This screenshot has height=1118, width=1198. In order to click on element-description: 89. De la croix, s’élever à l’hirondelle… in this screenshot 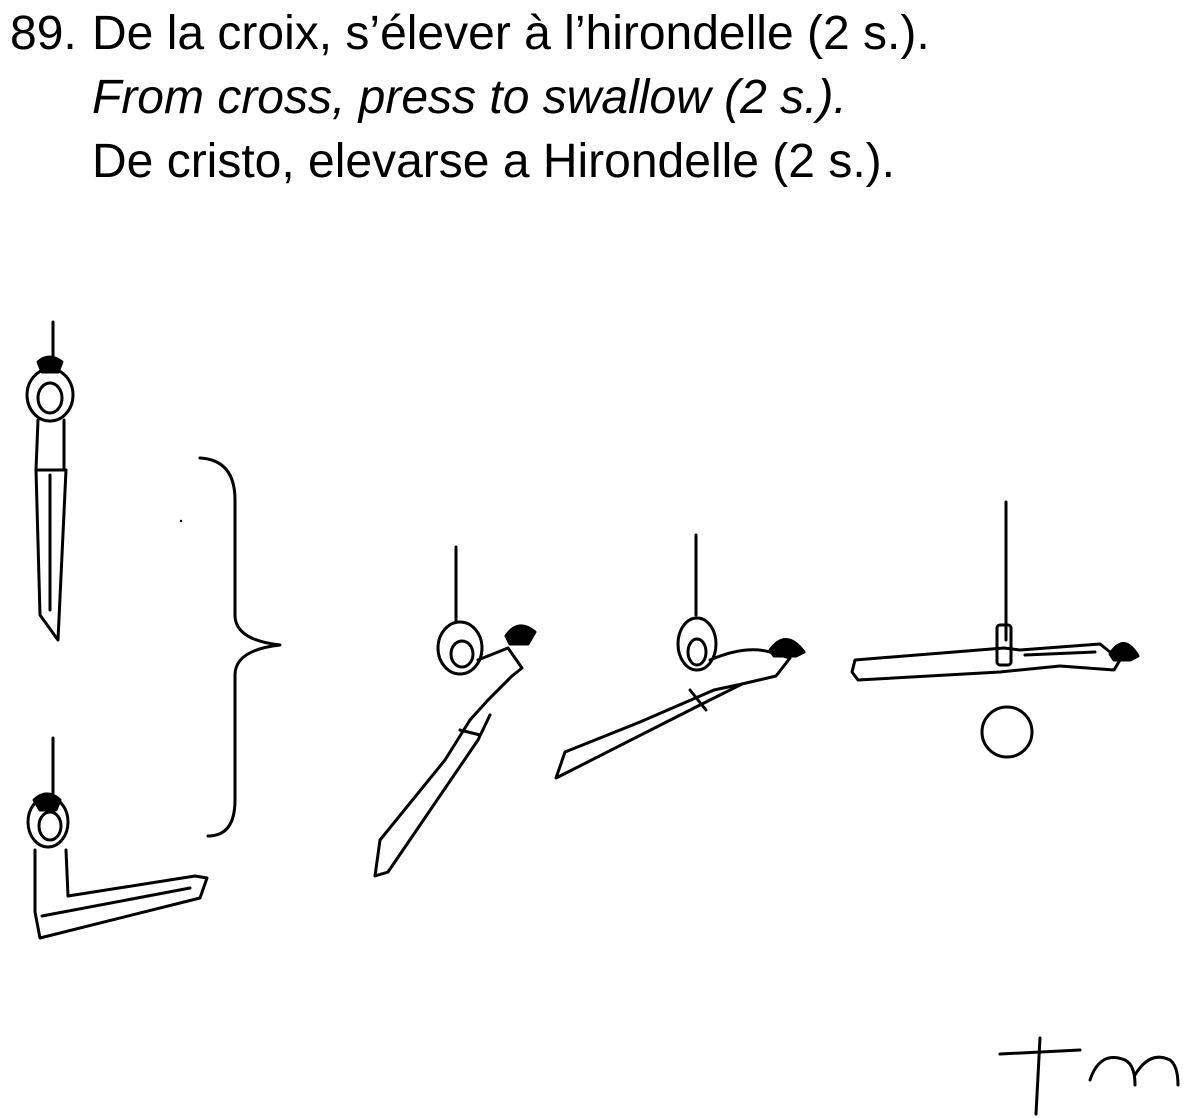, I will do `click(470, 98)`.